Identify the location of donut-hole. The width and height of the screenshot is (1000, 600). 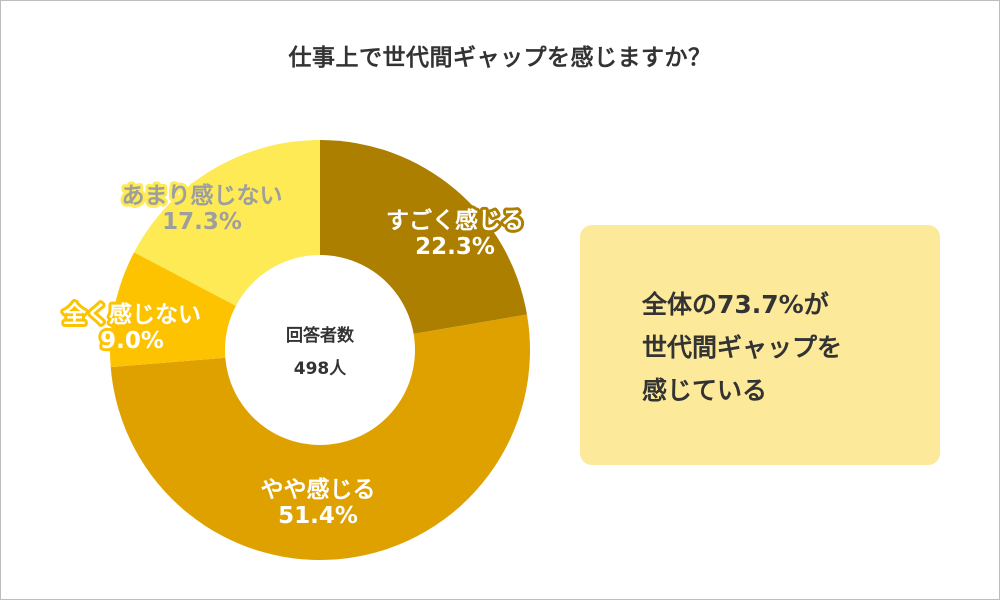
(320, 350).